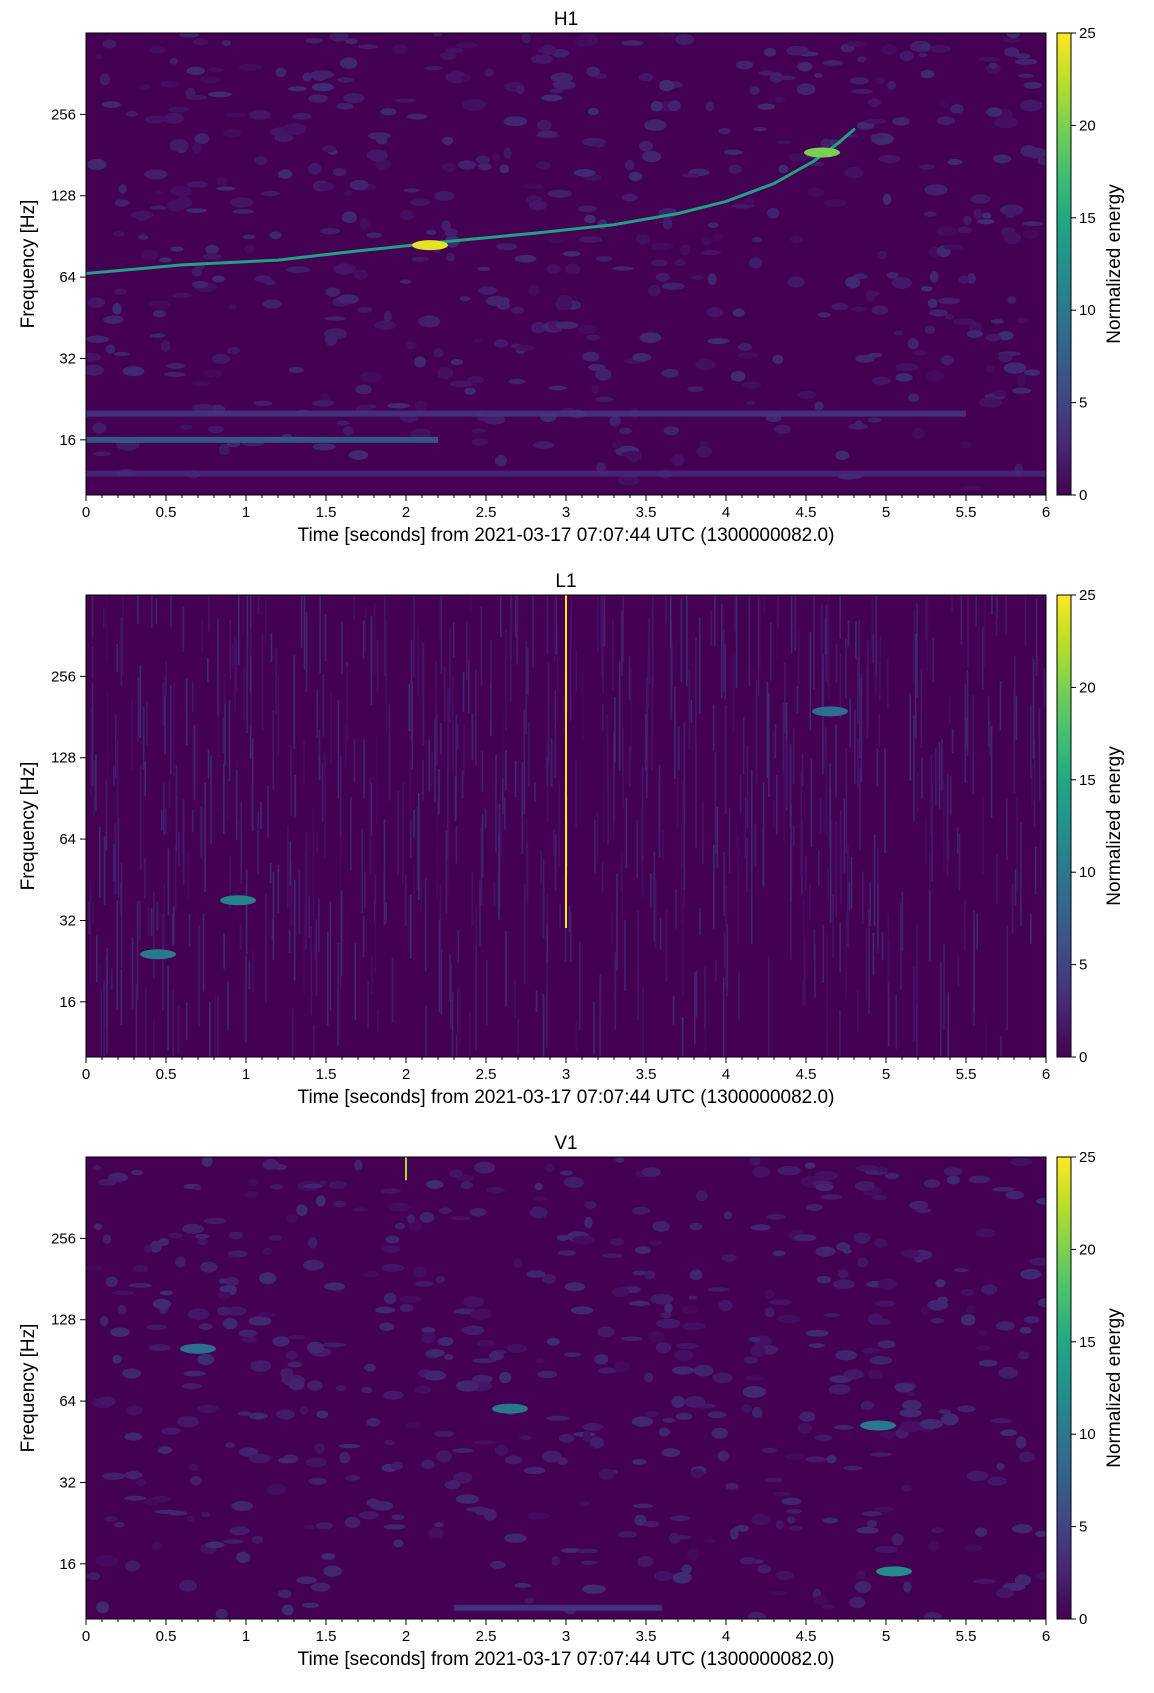 The width and height of the screenshot is (1154, 1693). I want to click on x-tick-label: 0.5, so click(166, 1074).